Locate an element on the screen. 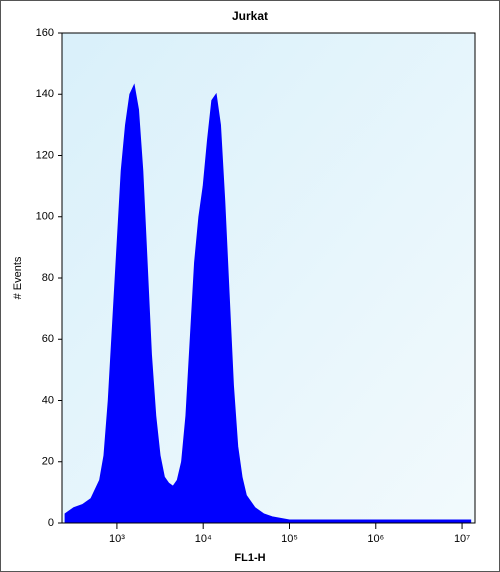  y-tick-label: 80 is located at coordinates (48, 278).